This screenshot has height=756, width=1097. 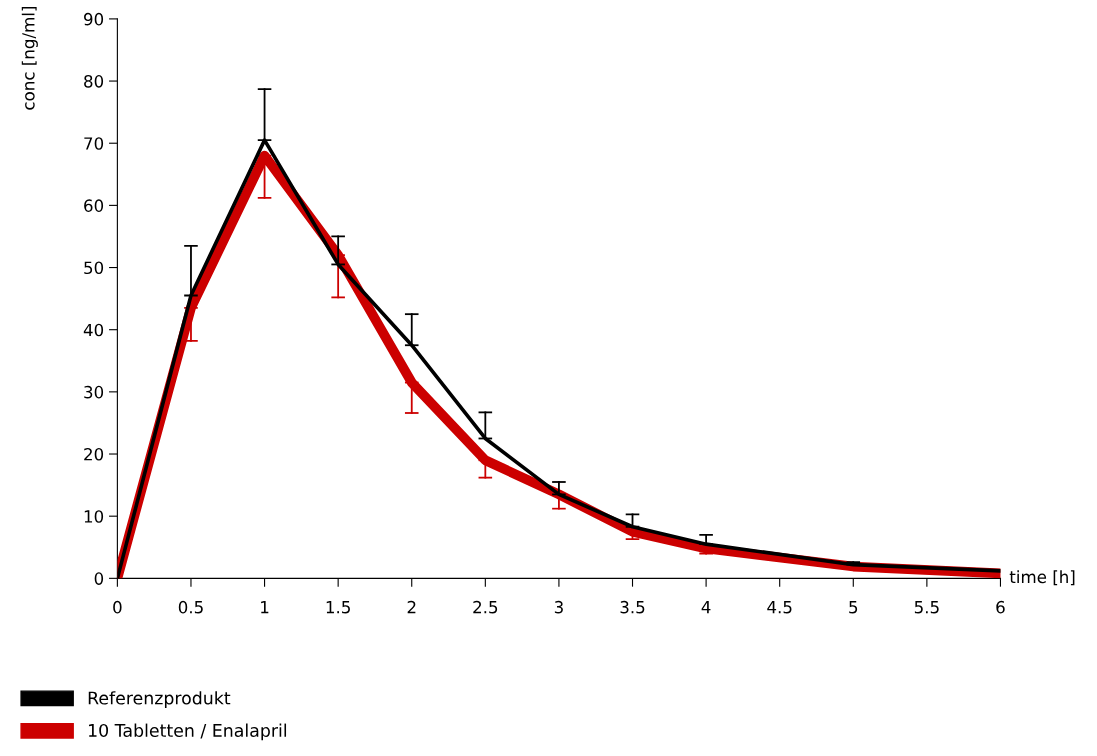 I want to click on y-tick-label: 20, so click(x=94, y=454).